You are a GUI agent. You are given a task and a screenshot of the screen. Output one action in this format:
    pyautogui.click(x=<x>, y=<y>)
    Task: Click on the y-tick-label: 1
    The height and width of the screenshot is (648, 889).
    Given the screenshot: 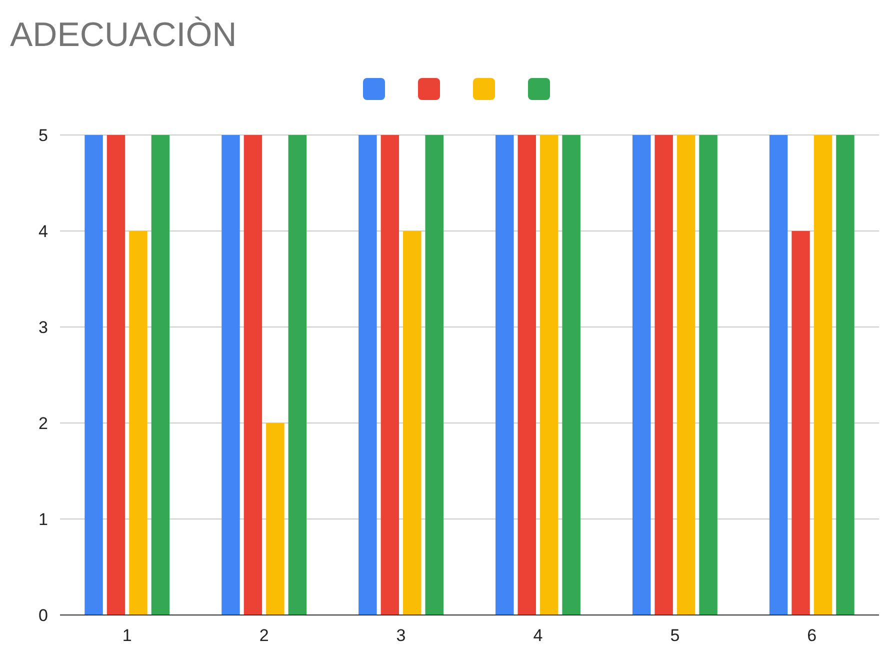 What is the action you would take?
    pyautogui.click(x=43, y=519)
    